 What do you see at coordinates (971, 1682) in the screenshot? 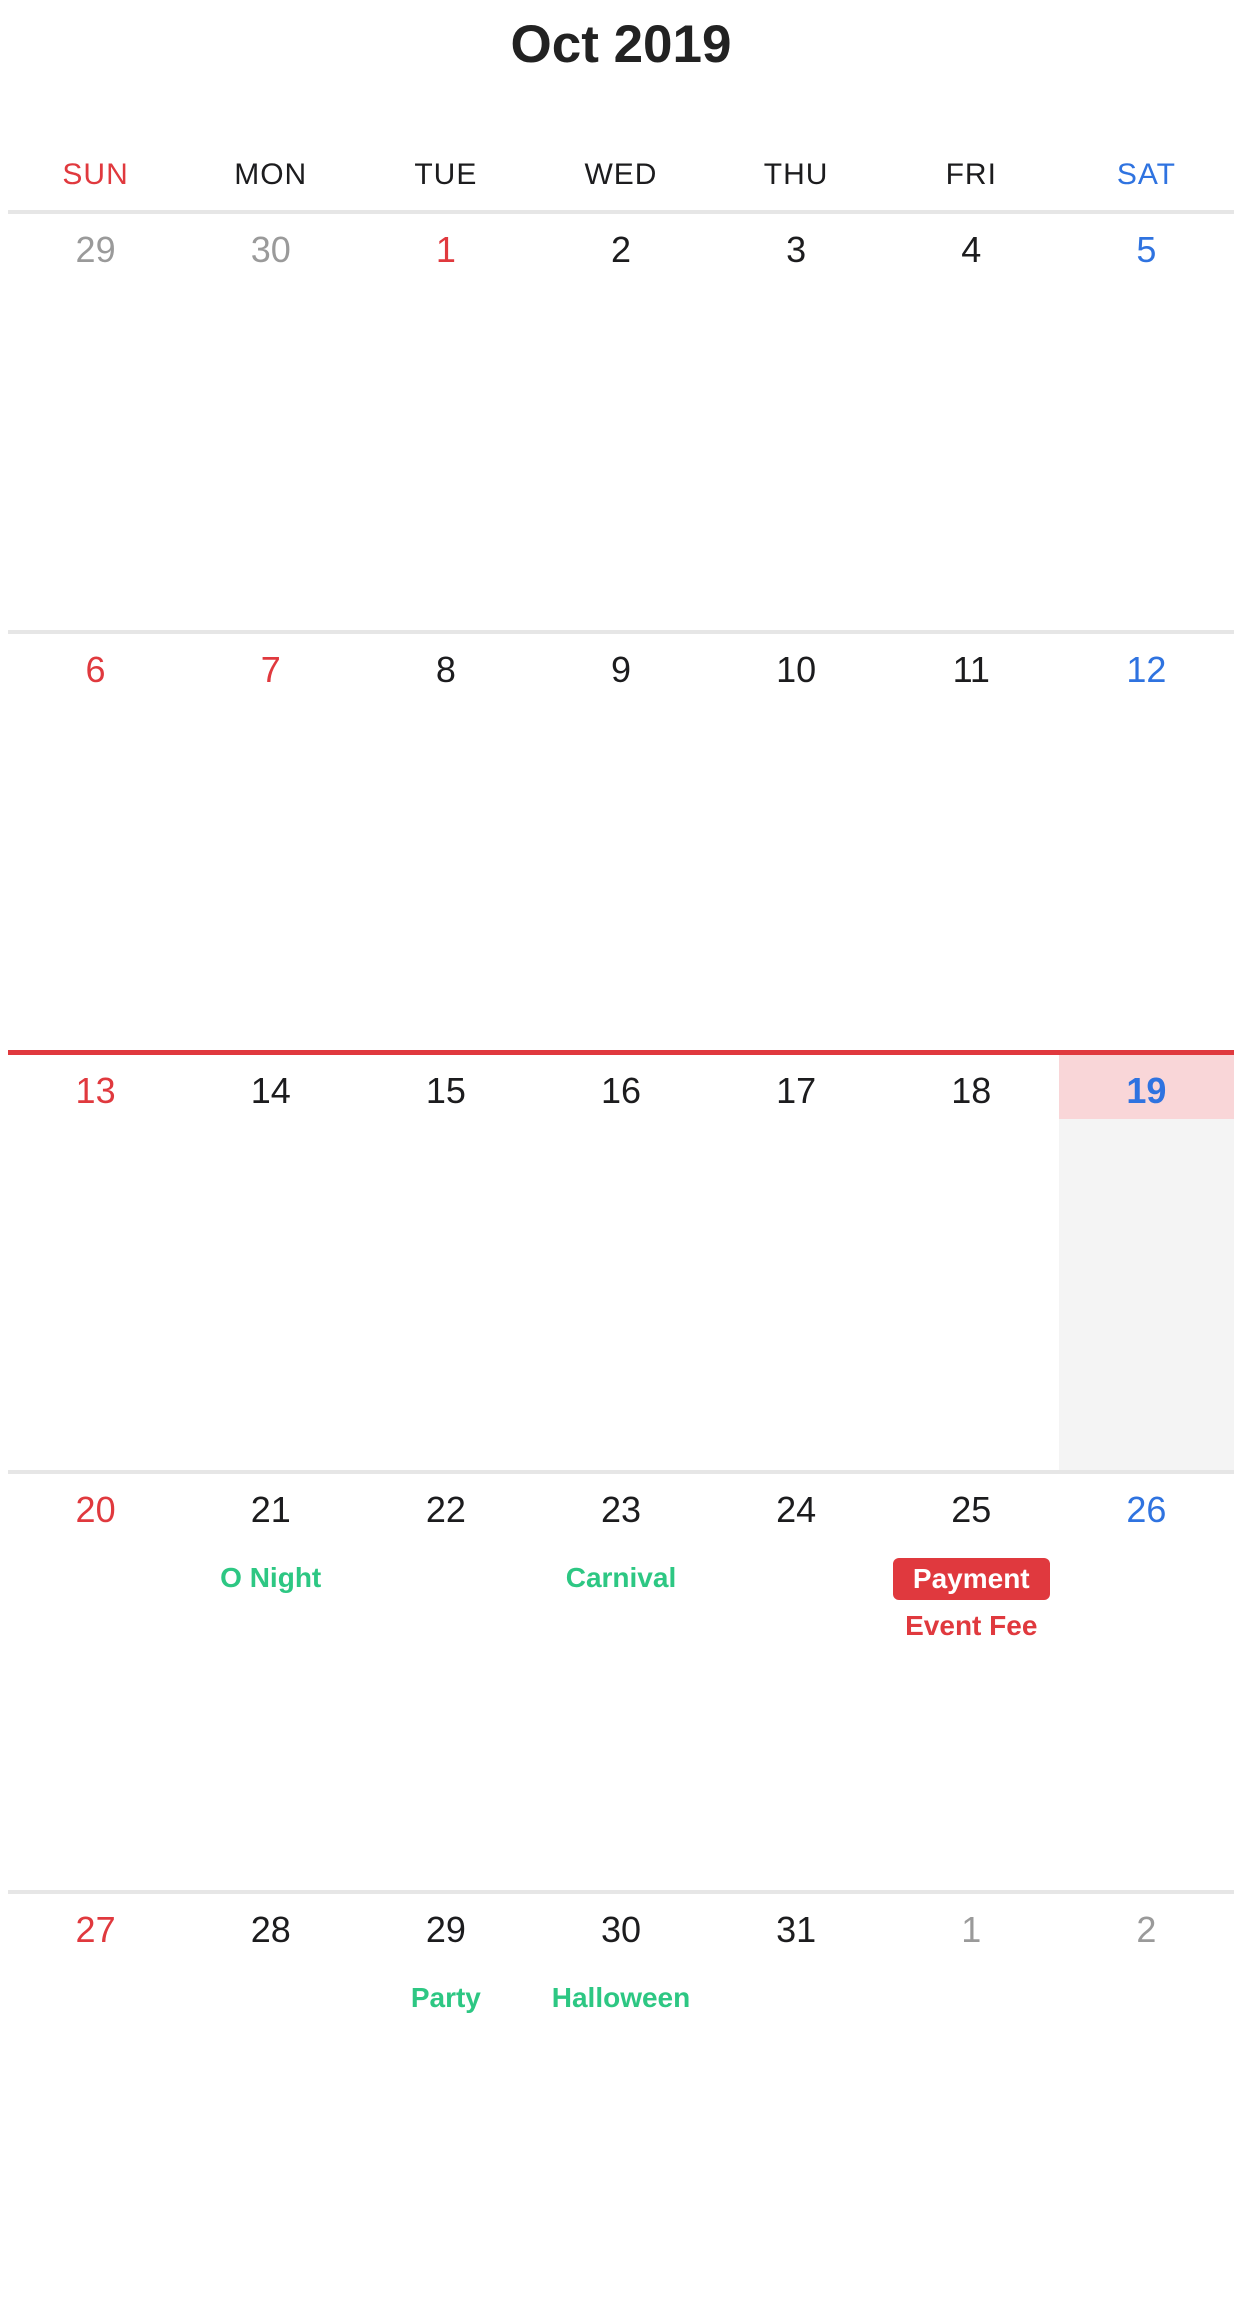
I see `day-cell: 25 Payment Event Fee` at bounding box center [971, 1682].